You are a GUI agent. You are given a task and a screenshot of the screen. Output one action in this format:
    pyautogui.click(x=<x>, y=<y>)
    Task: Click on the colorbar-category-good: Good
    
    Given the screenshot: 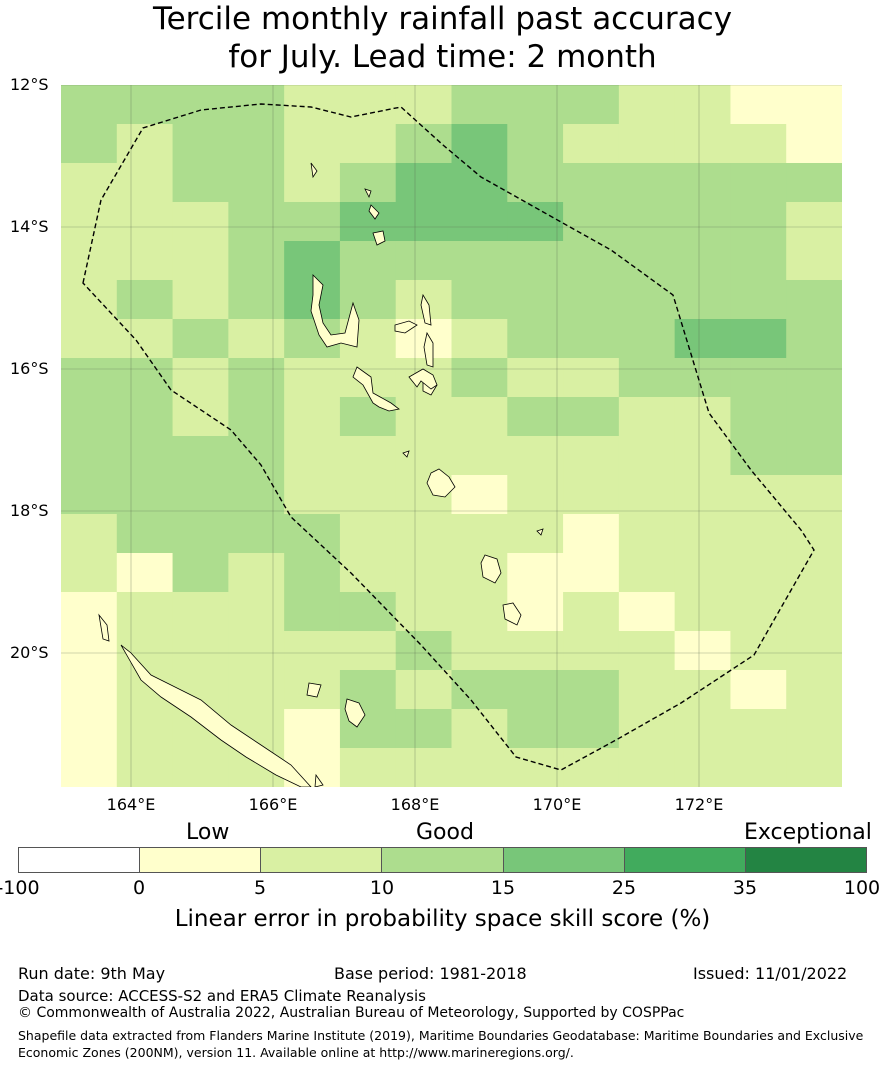 What is the action you would take?
    pyautogui.click(x=445, y=832)
    